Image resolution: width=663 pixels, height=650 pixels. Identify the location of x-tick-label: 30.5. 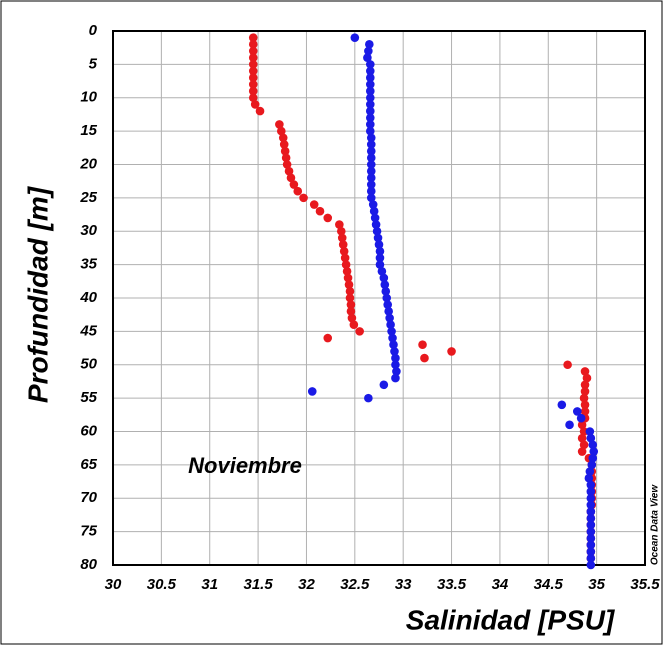
(162, 584).